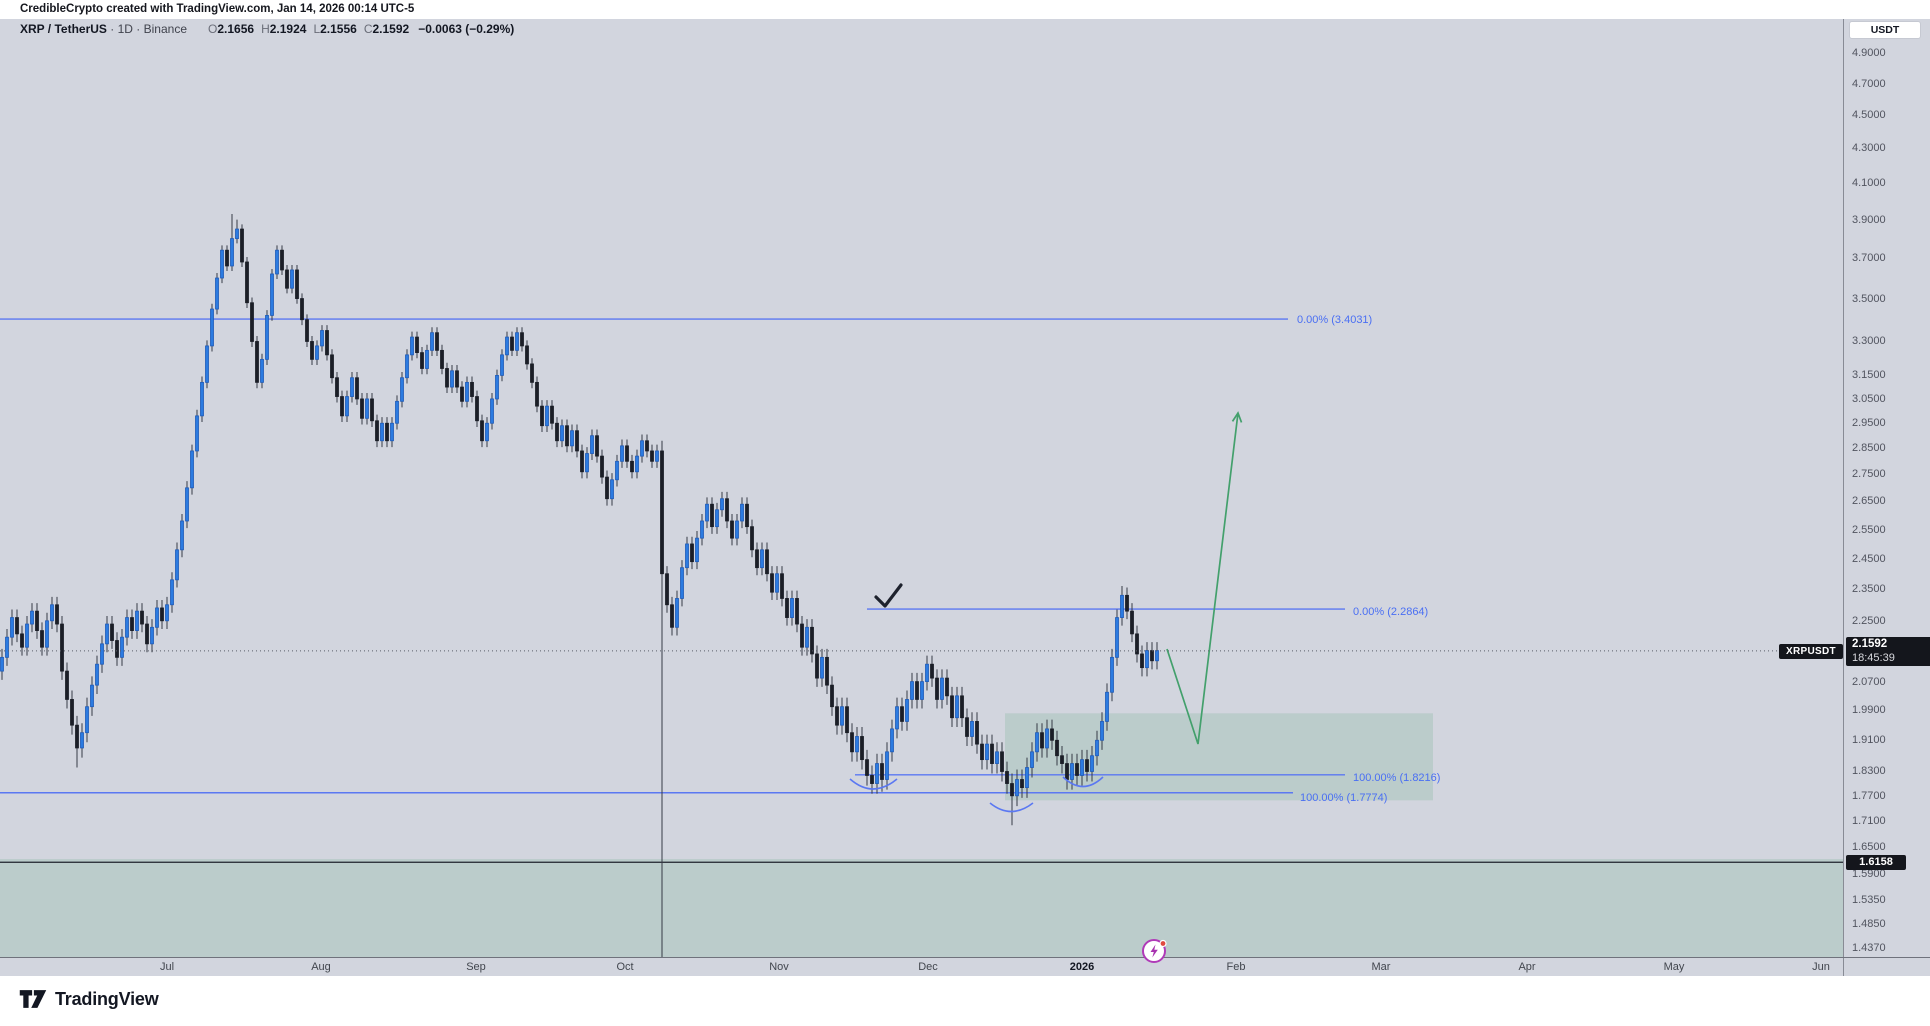 Image resolution: width=1930 pixels, height=1026 pixels. I want to click on time-tick: Sep, so click(476, 967).